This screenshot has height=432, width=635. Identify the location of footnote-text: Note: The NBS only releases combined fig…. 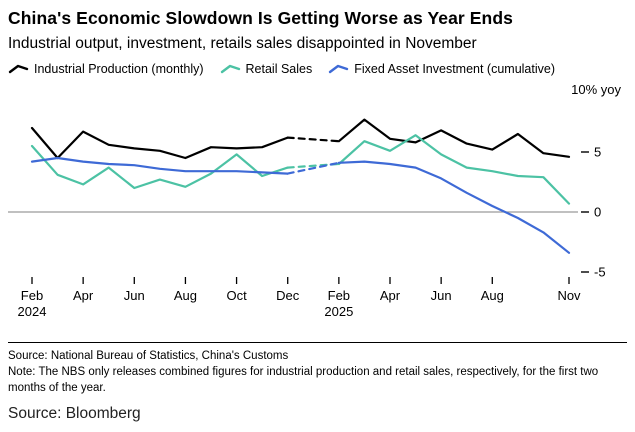
(303, 380).